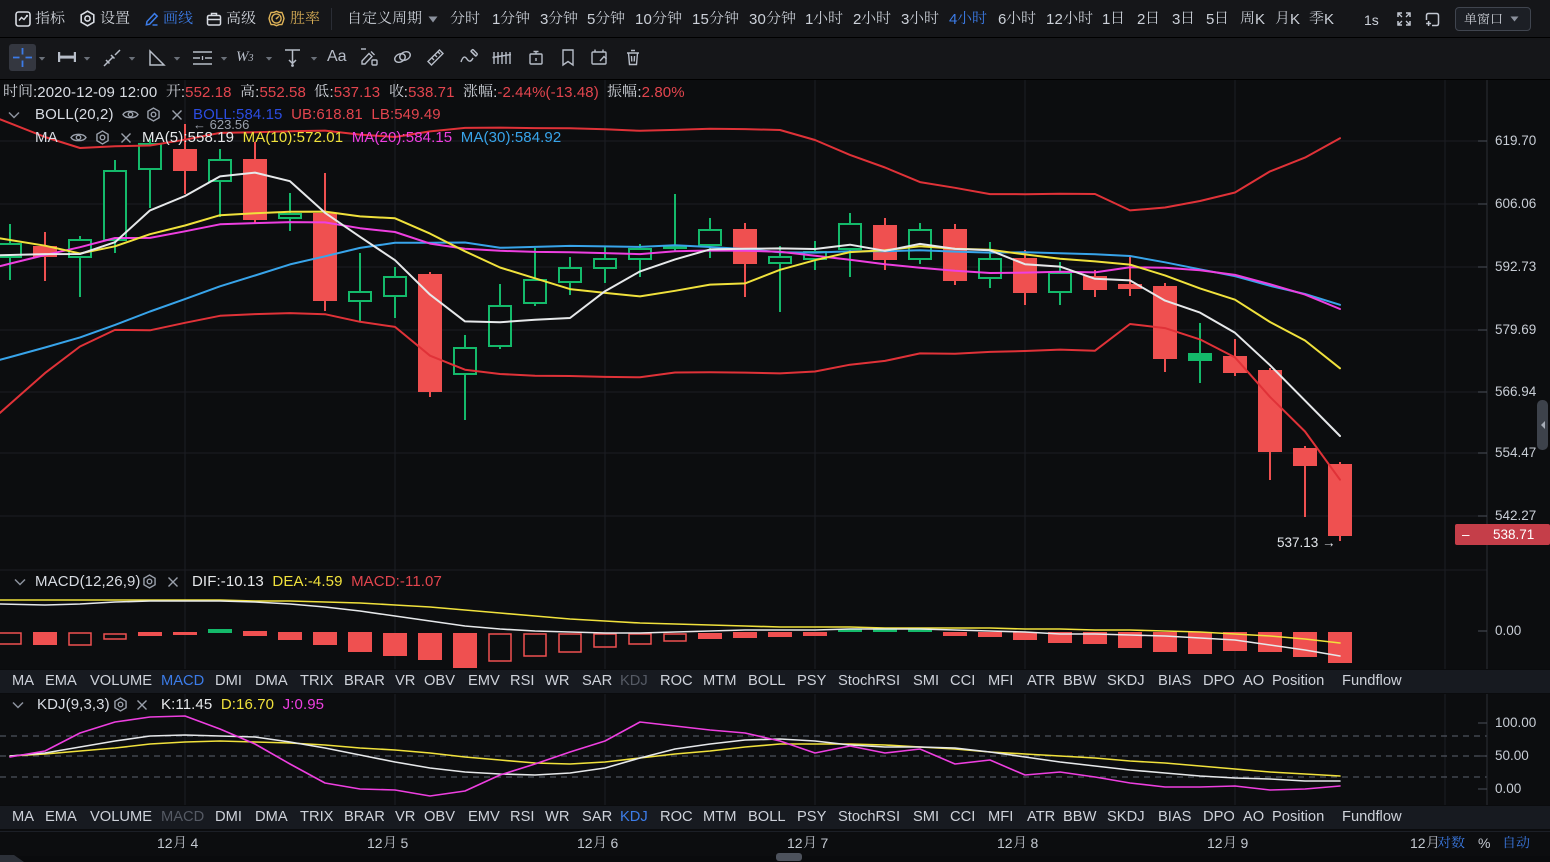 This screenshot has height=862, width=1550. Describe the element at coordinates (1513, 534) in the screenshot. I see `svg-text: 538.71` at that location.